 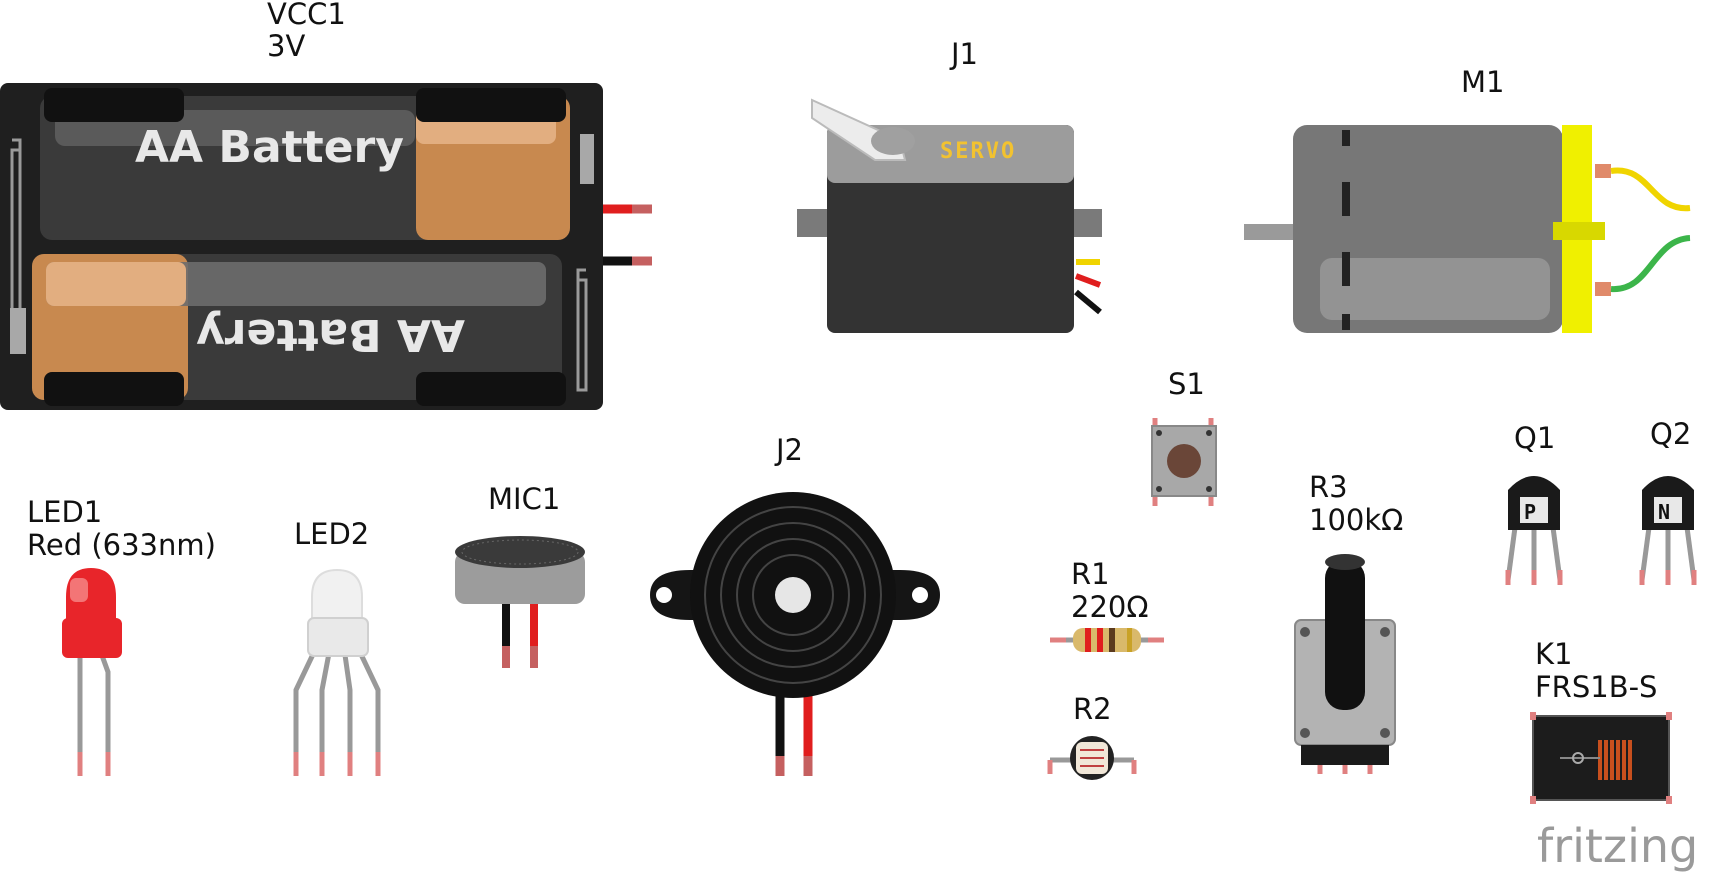 What do you see at coordinates (788, 450) in the screenshot?
I see `j2-ref-label: J2` at bounding box center [788, 450].